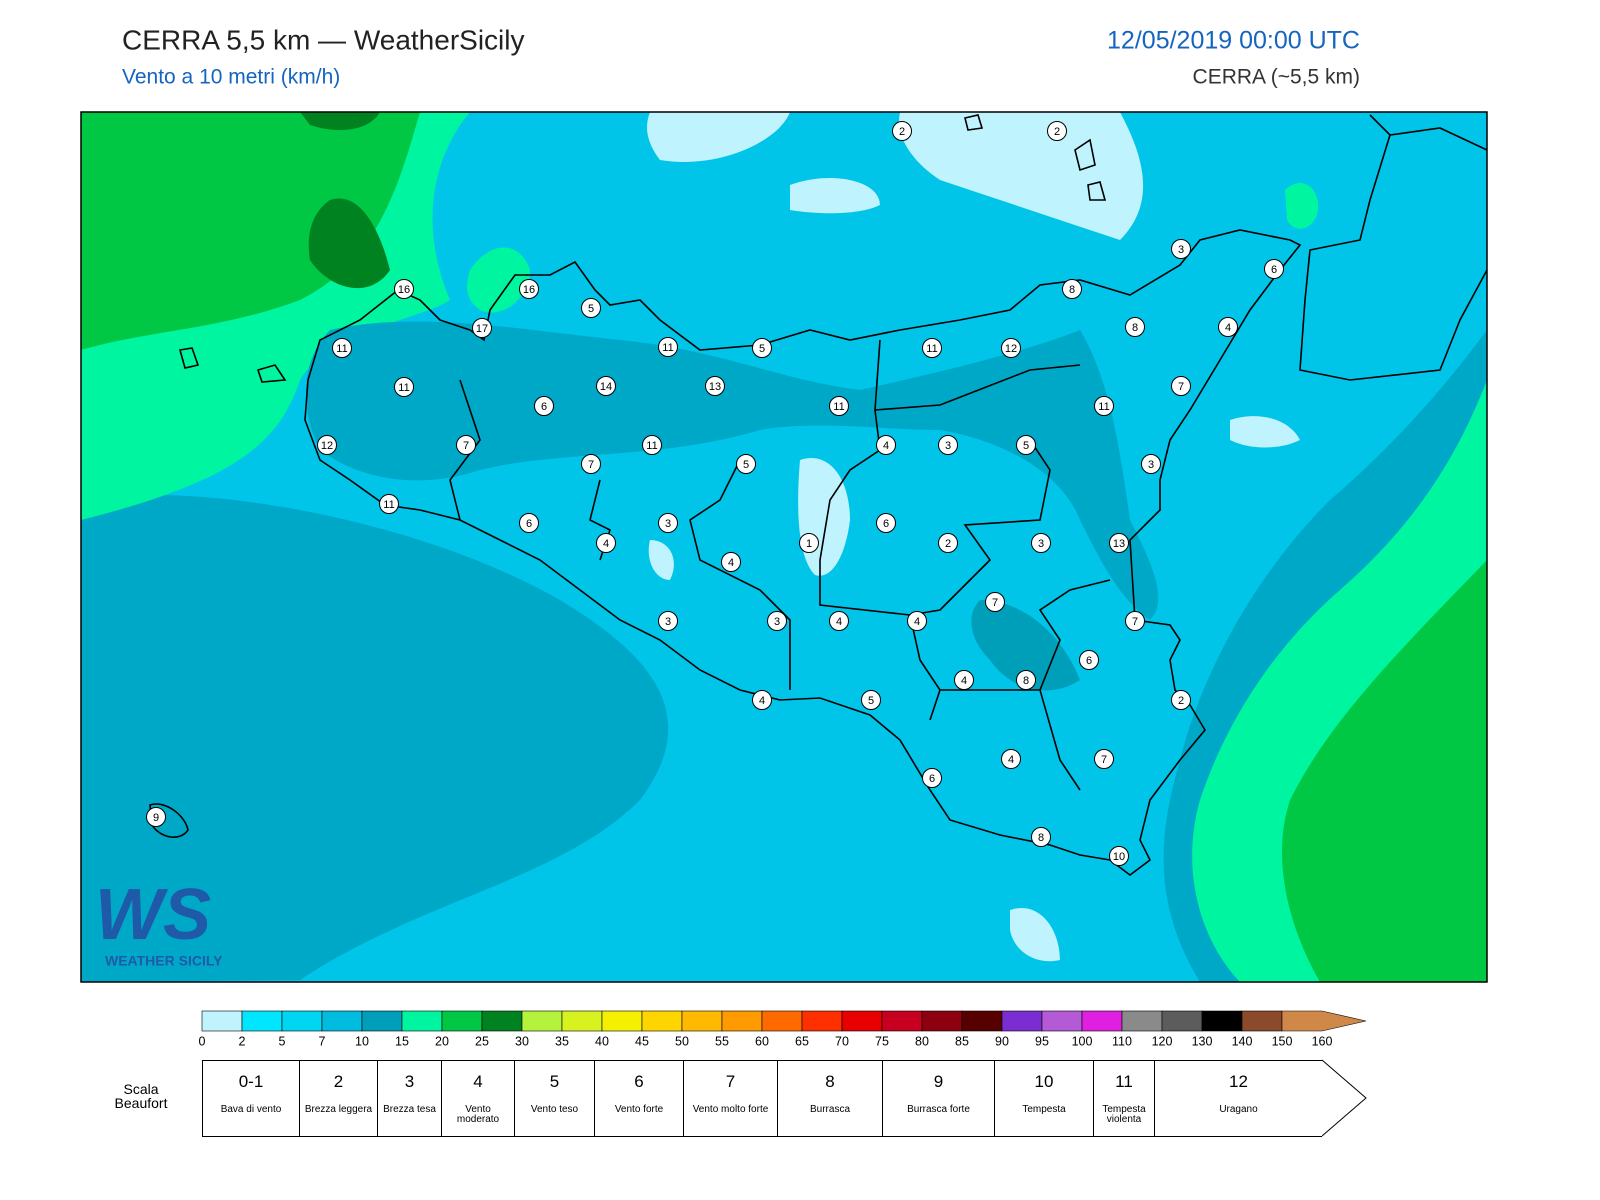 The height and width of the screenshot is (1200, 1600). What do you see at coordinates (962, 1041) in the screenshot?
I see `colorbar-tick-label: 85` at bounding box center [962, 1041].